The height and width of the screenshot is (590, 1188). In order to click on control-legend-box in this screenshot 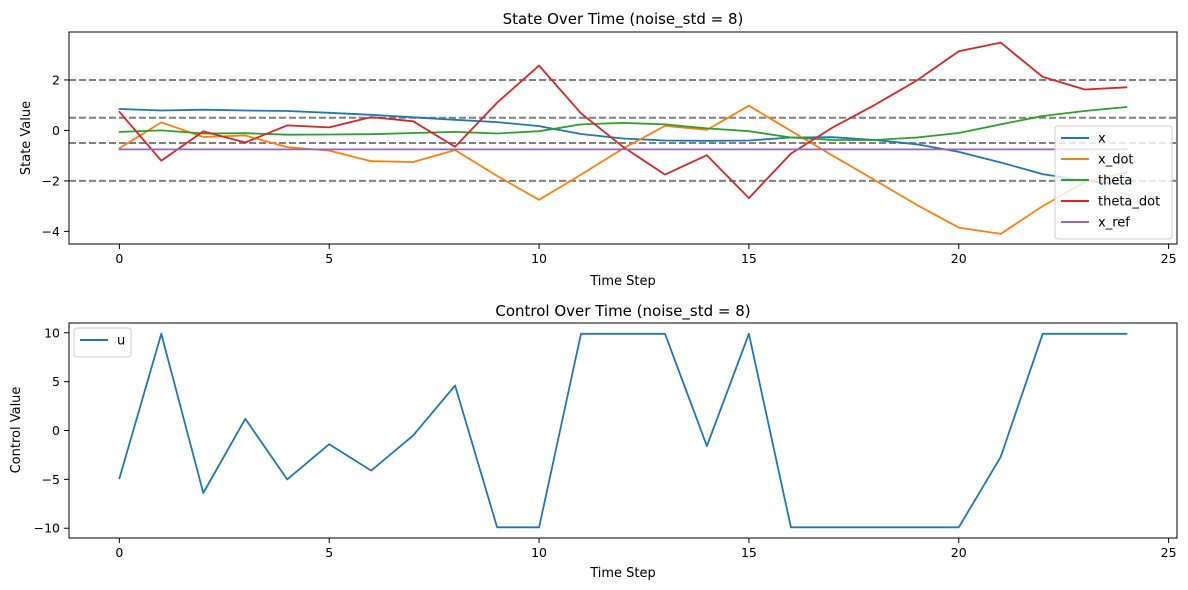, I will do `click(102, 342)`.